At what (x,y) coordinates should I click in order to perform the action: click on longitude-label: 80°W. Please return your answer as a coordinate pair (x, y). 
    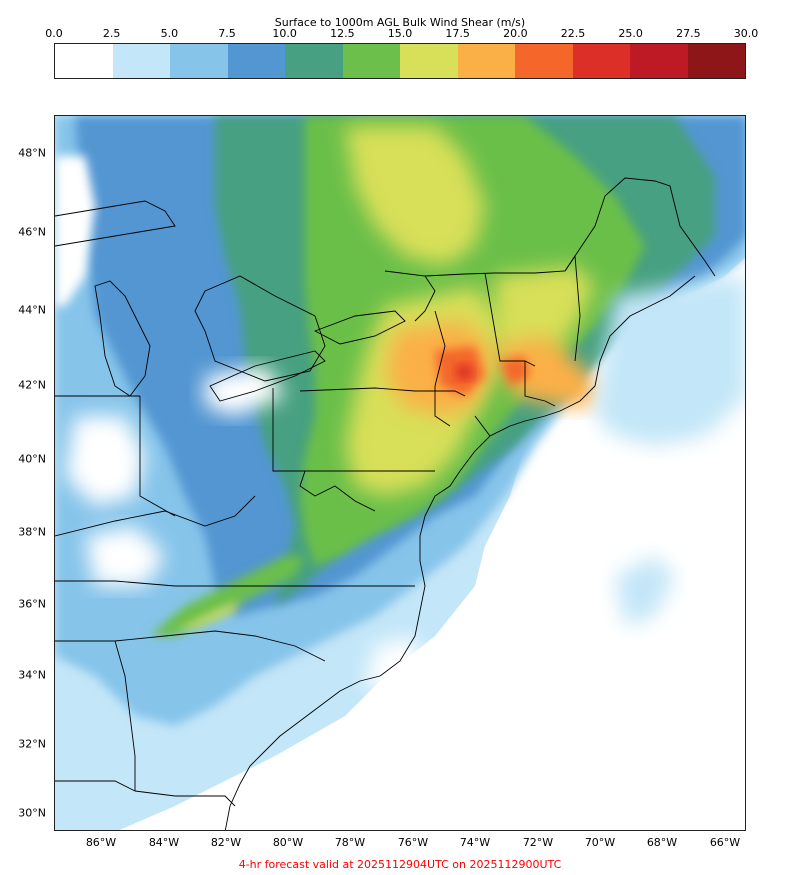
    Looking at the image, I should click on (288, 842).